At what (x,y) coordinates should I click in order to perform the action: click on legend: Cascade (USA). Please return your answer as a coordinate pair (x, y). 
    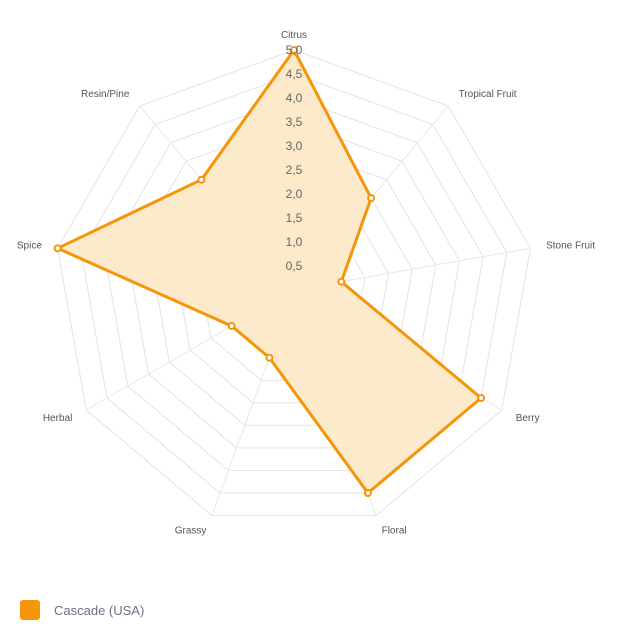
    Looking at the image, I should click on (82, 610).